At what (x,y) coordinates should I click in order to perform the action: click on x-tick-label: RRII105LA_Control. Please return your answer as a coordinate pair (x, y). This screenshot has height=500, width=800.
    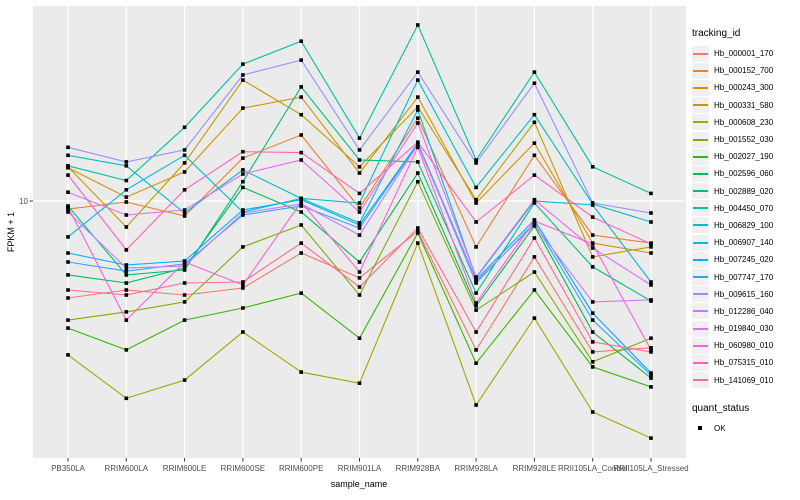
    Looking at the image, I should click on (593, 468).